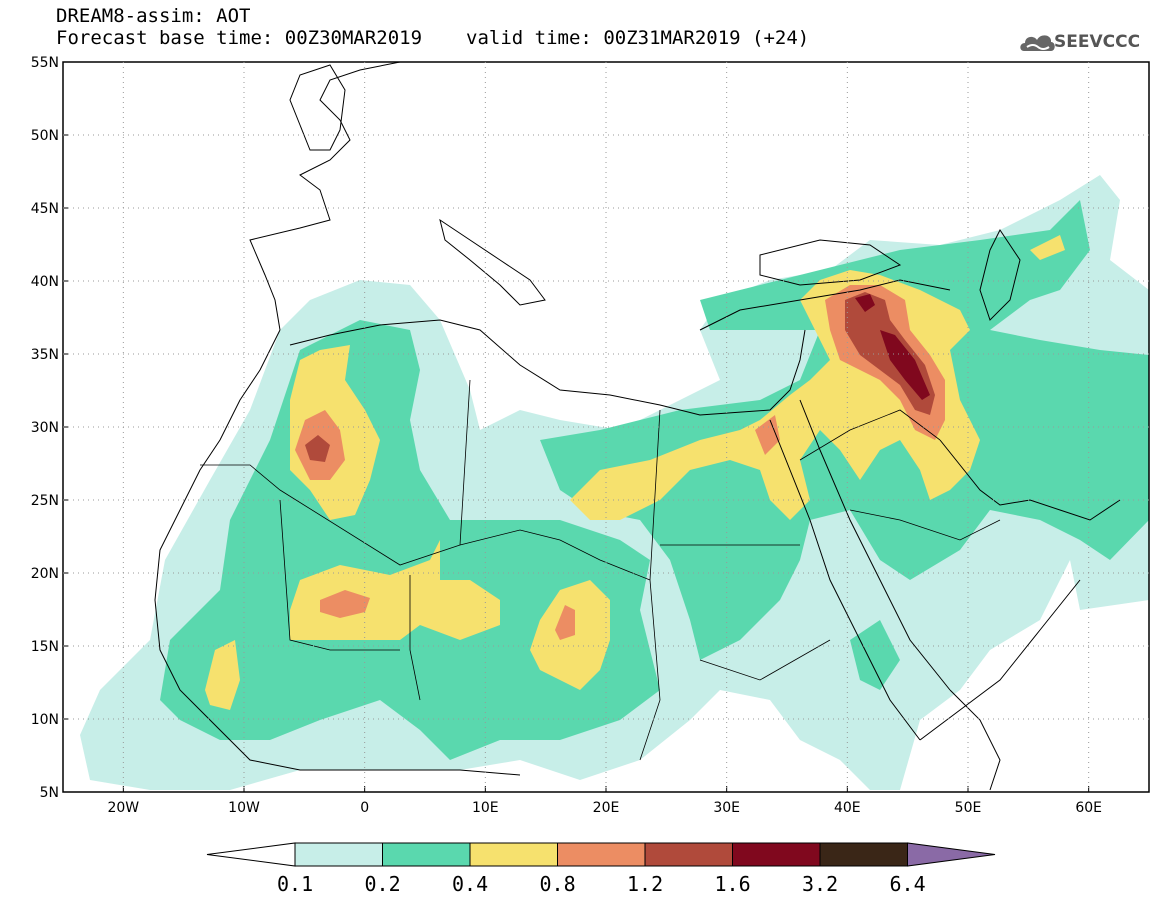  I want to click on lon-tick-label: 50E, so click(968, 808).